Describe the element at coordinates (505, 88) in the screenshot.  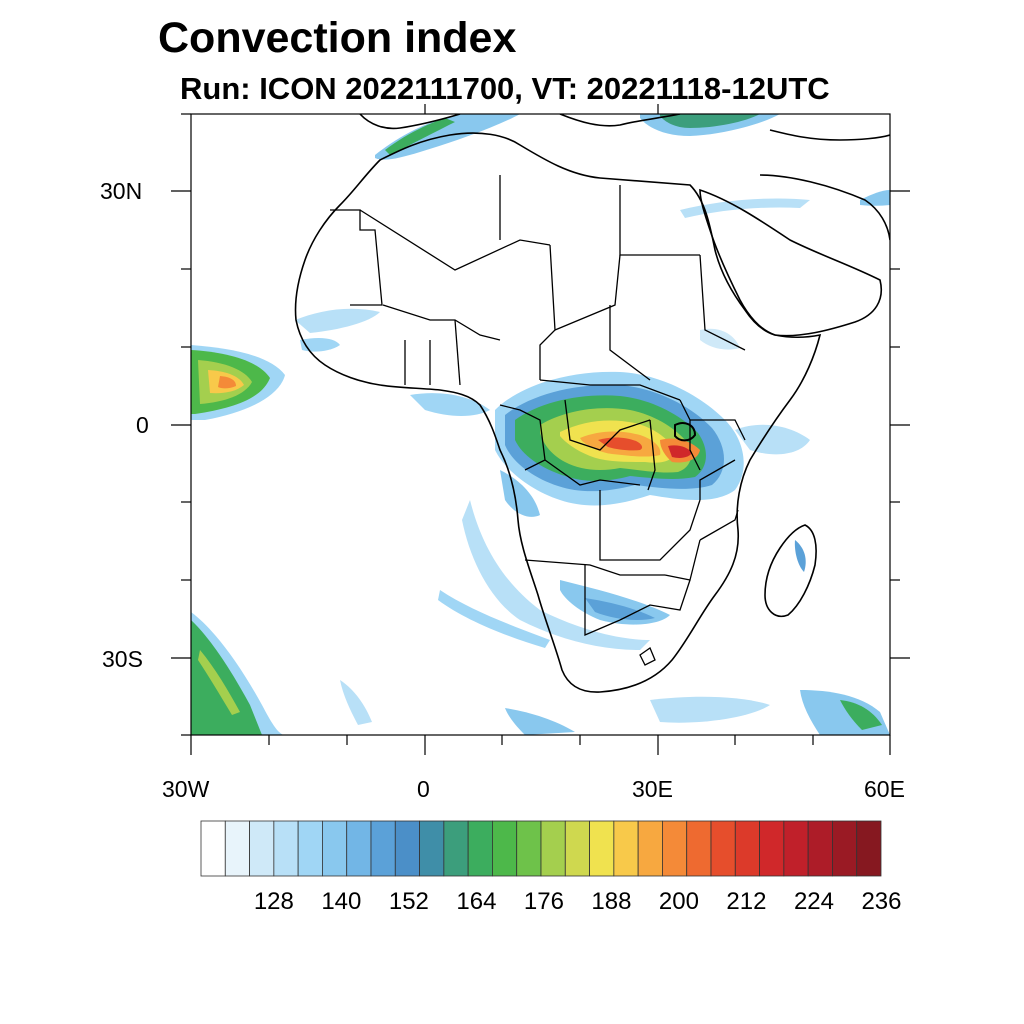
I see `chart-subtitle: Run: ICON 2022111700, VT: 20221118-12UTC` at that location.